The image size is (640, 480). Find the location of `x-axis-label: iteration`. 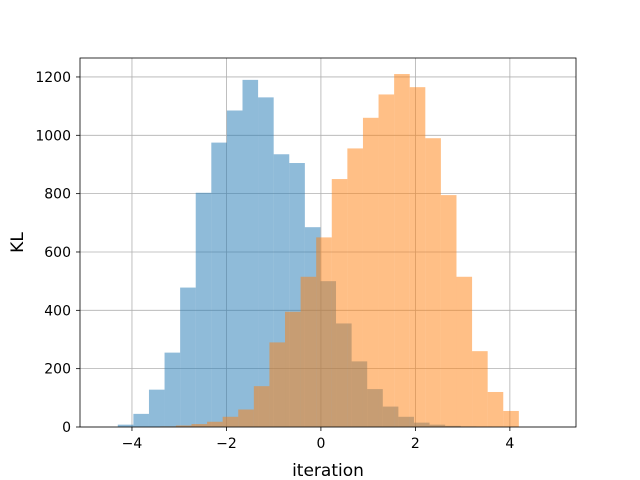

x-axis-label: iteration is located at coordinates (328, 470).